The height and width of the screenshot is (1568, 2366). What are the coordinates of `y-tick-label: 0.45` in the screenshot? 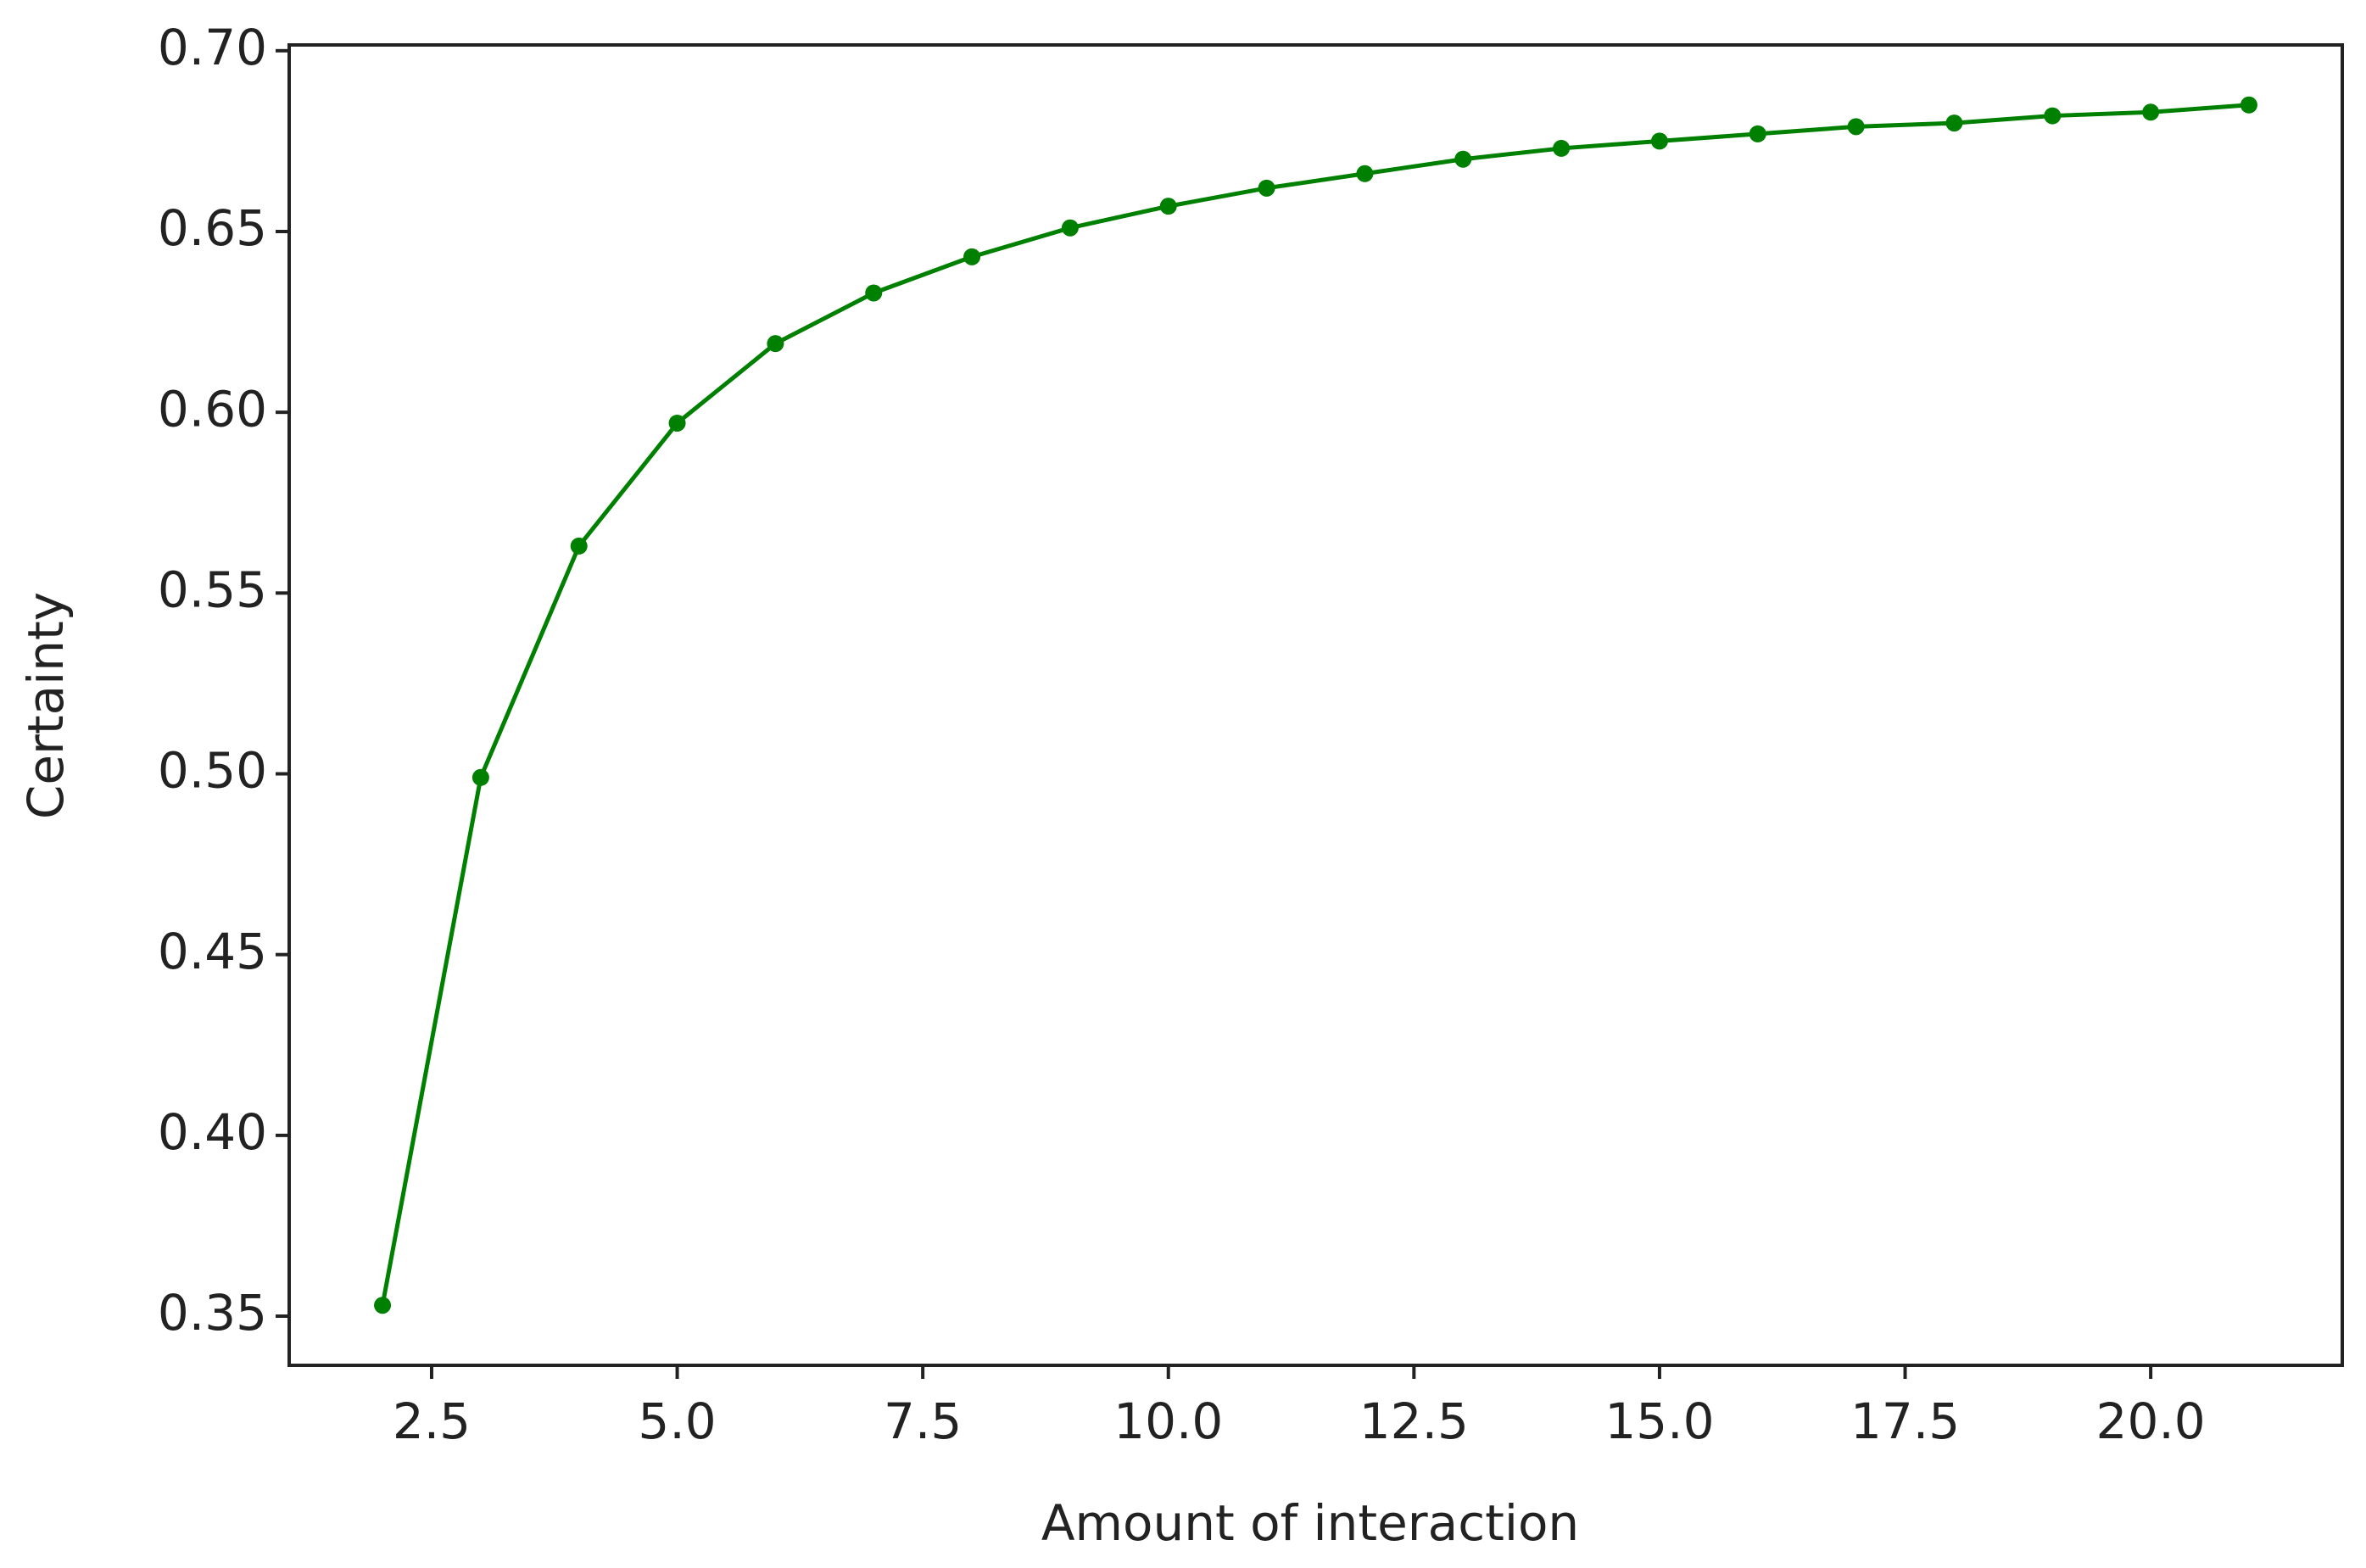 It's located at (212, 952).